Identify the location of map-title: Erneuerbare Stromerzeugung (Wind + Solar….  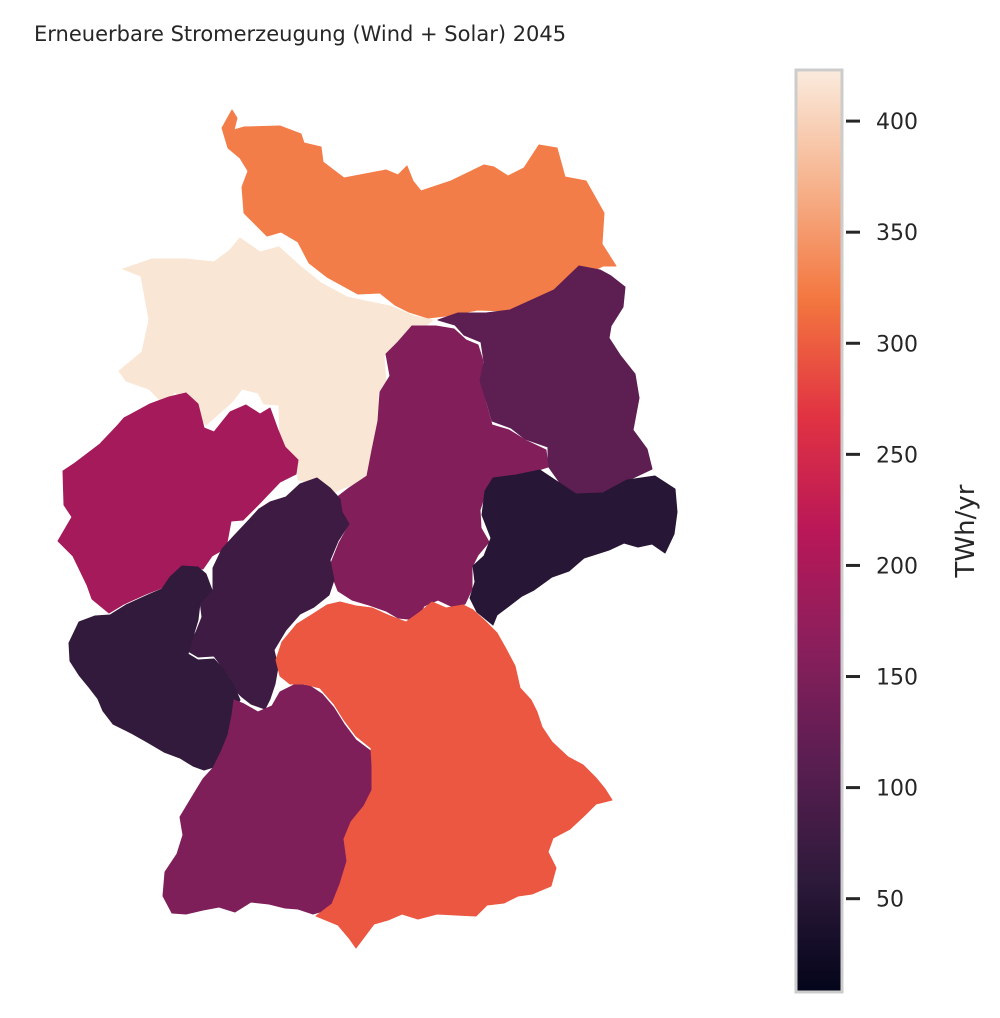
(300, 34).